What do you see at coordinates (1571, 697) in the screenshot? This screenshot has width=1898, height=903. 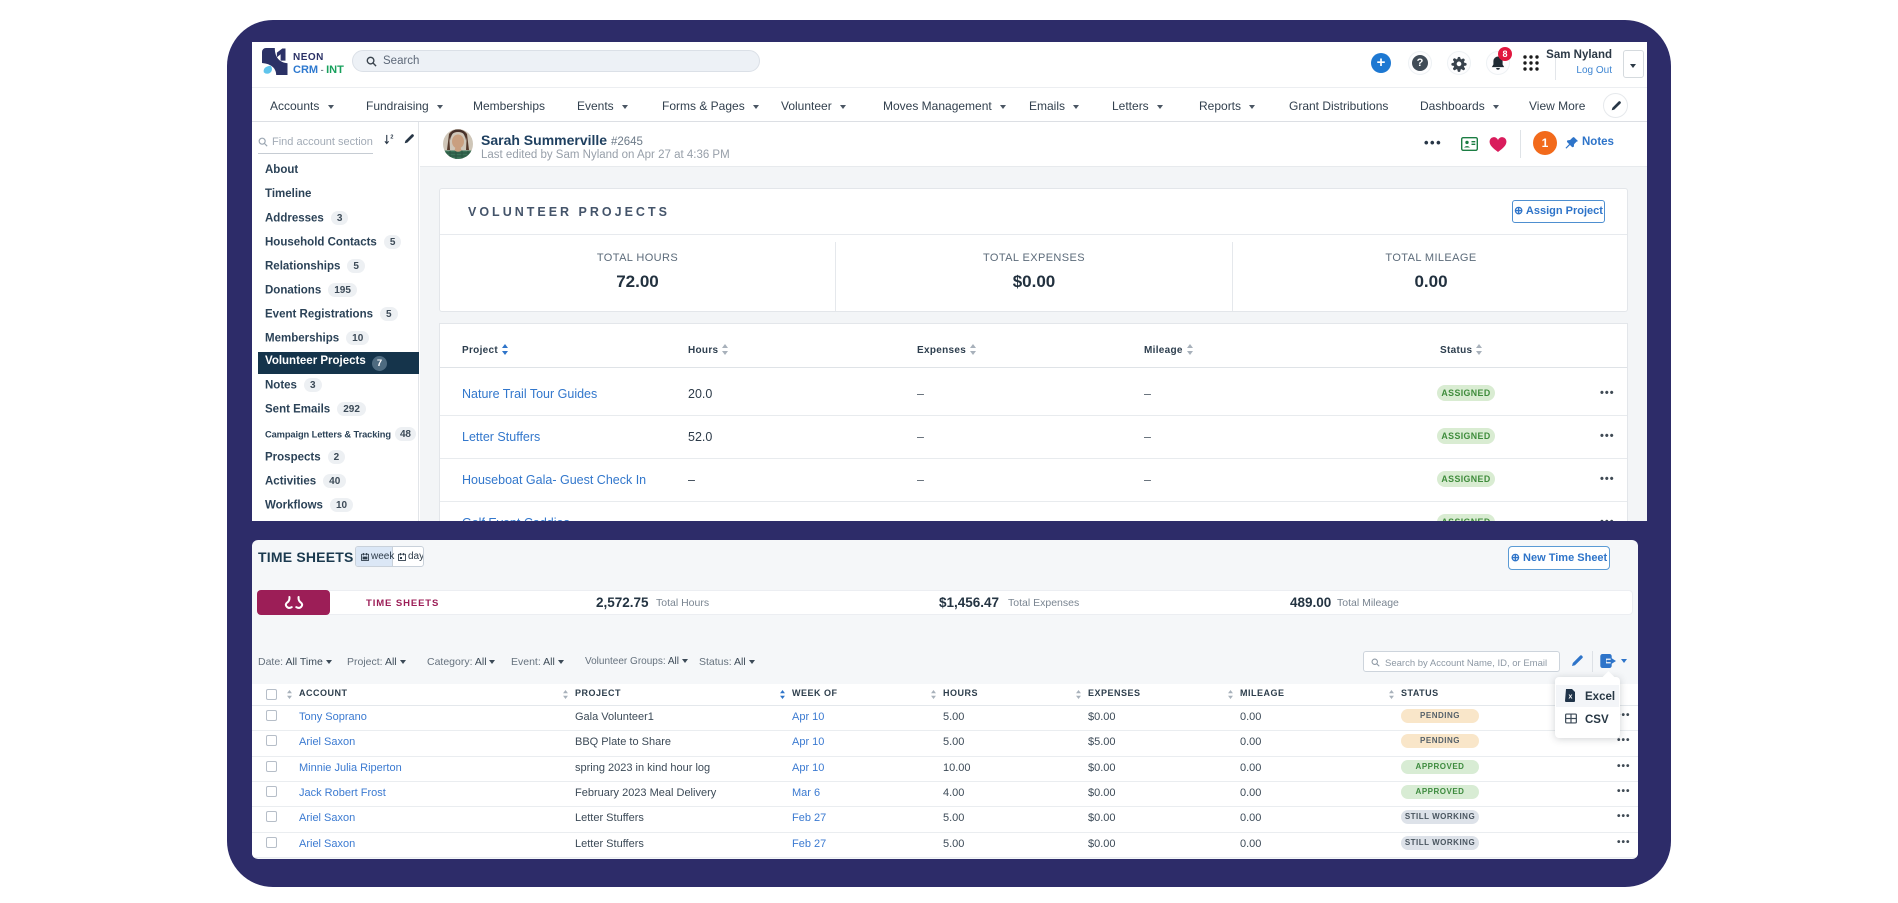 I see `svg-text: x` at bounding box center [1571, 697].